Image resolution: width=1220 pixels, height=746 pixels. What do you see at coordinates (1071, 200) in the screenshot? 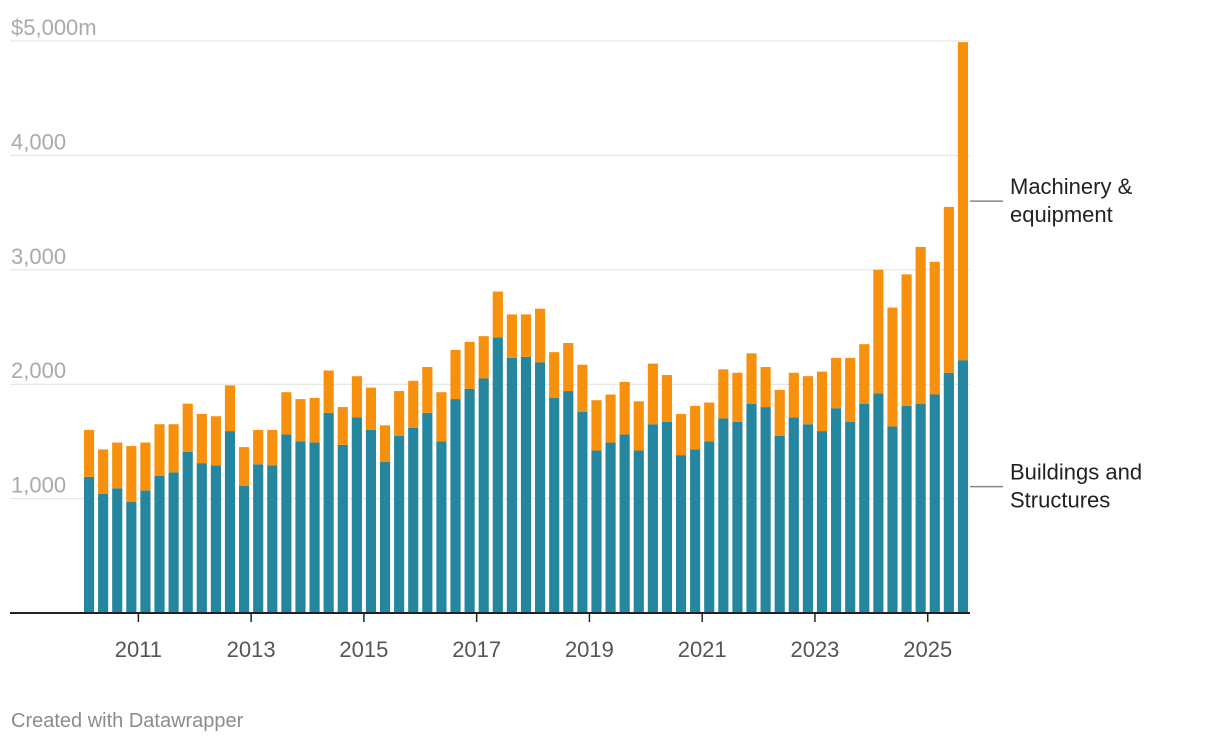
I see `series-label: Machinery & equipment` at bounding box center [1071, 200].